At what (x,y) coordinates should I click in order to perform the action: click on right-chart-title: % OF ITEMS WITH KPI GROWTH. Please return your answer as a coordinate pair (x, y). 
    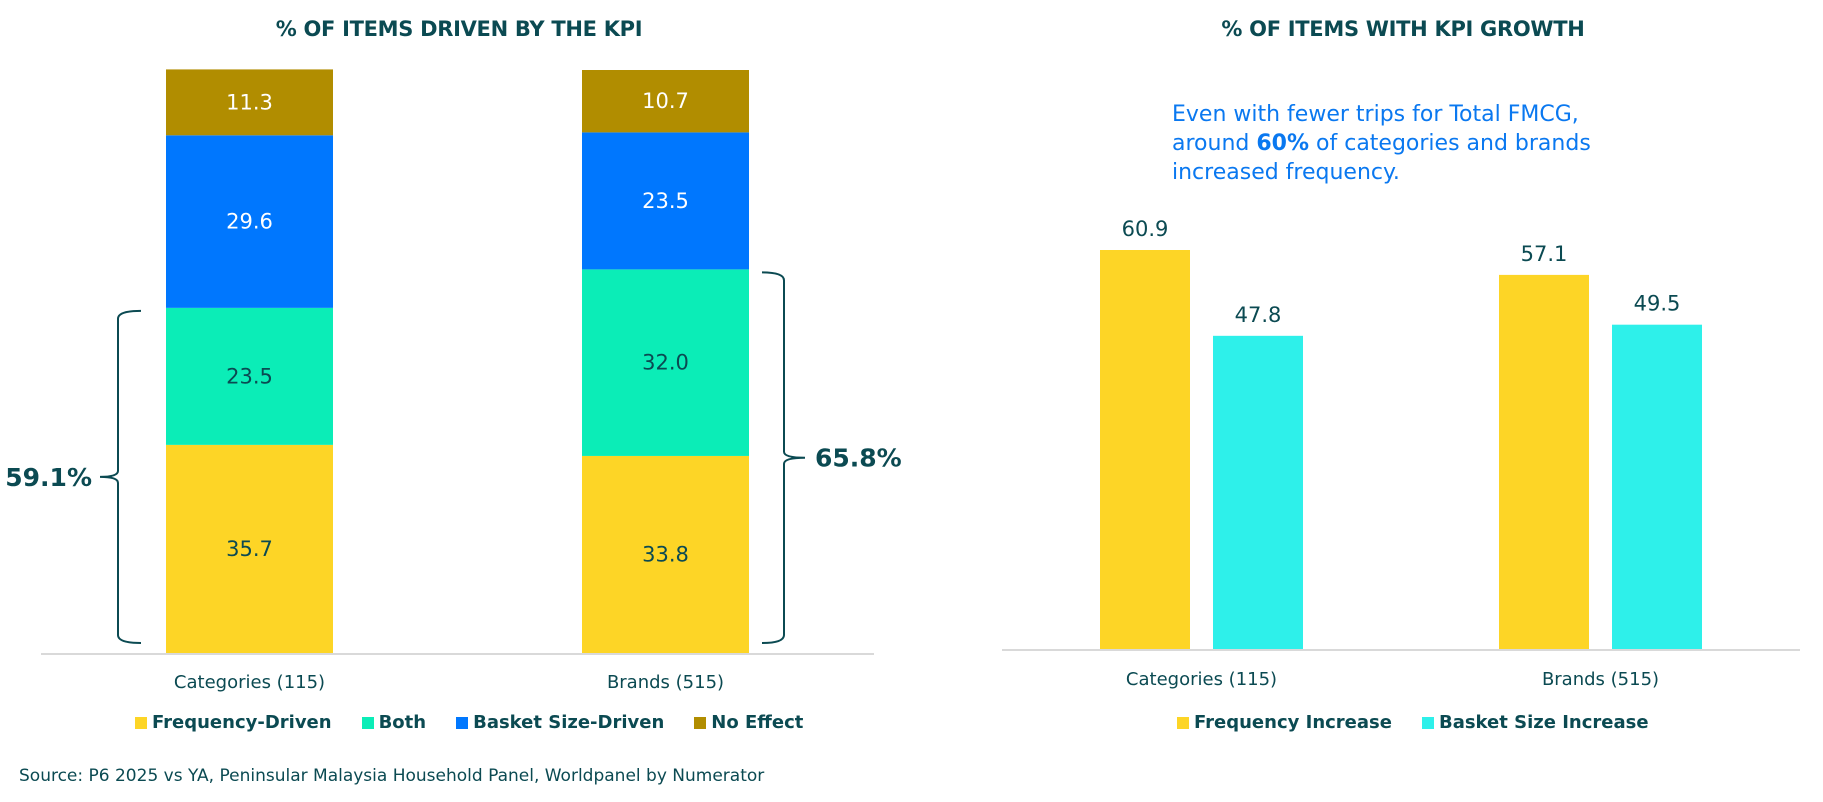
    Looking at the image, I should click on (1403, 29).